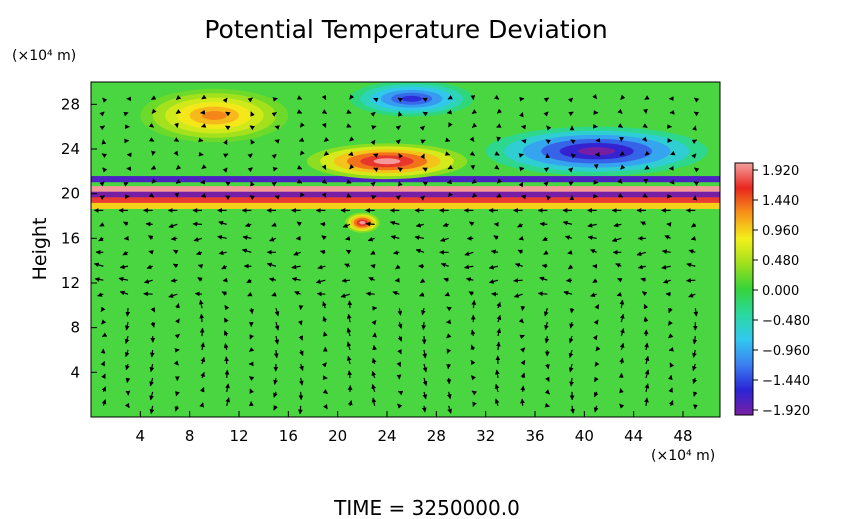 The height and width of the screenshot is (519, 854). I want to click on y-tick-label: 4, so click(75, 372).